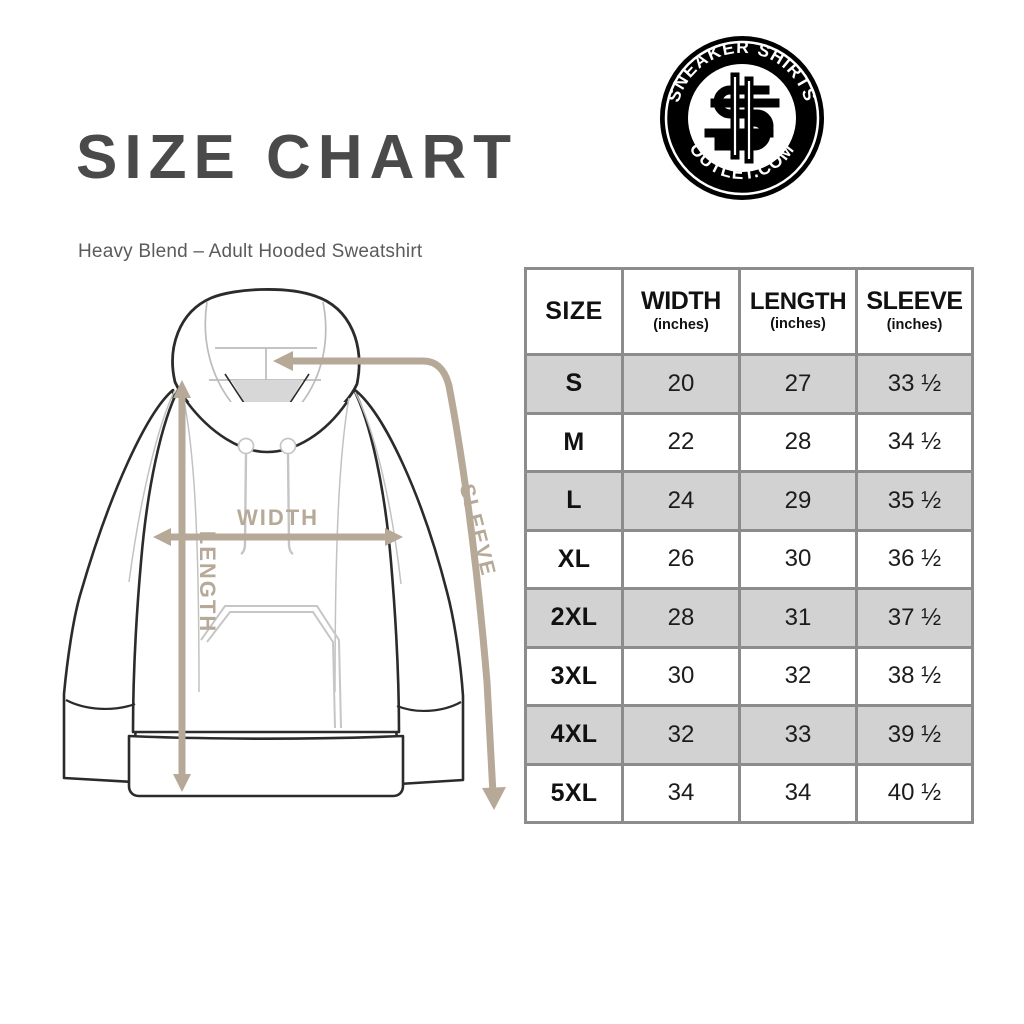  Describe the element at coordinates (297, 157) in the screenshot. I see `page-title: SIZE CHART` at that location.